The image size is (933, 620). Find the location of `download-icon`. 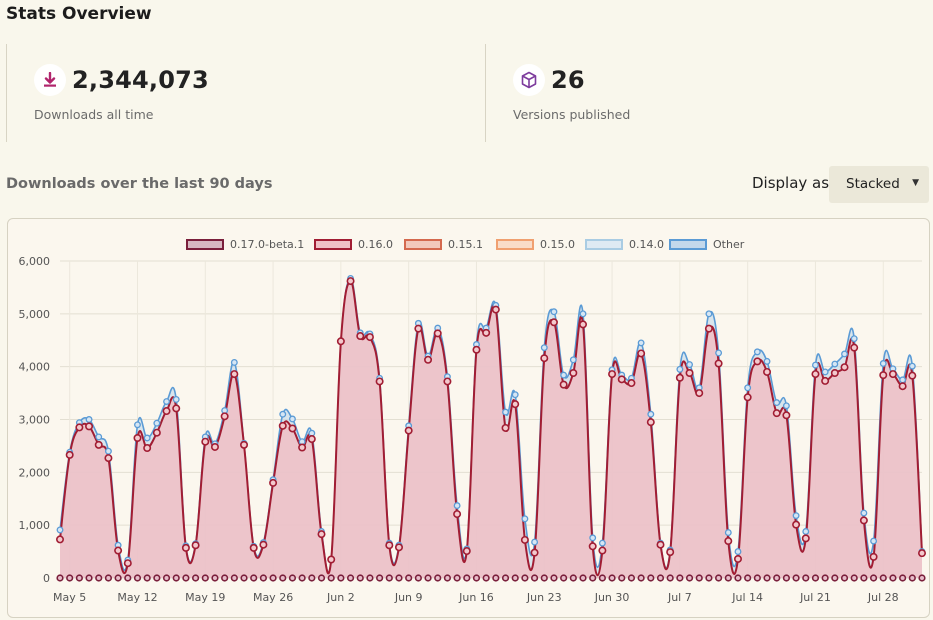

download-icon is located at coordinates (50, 79).